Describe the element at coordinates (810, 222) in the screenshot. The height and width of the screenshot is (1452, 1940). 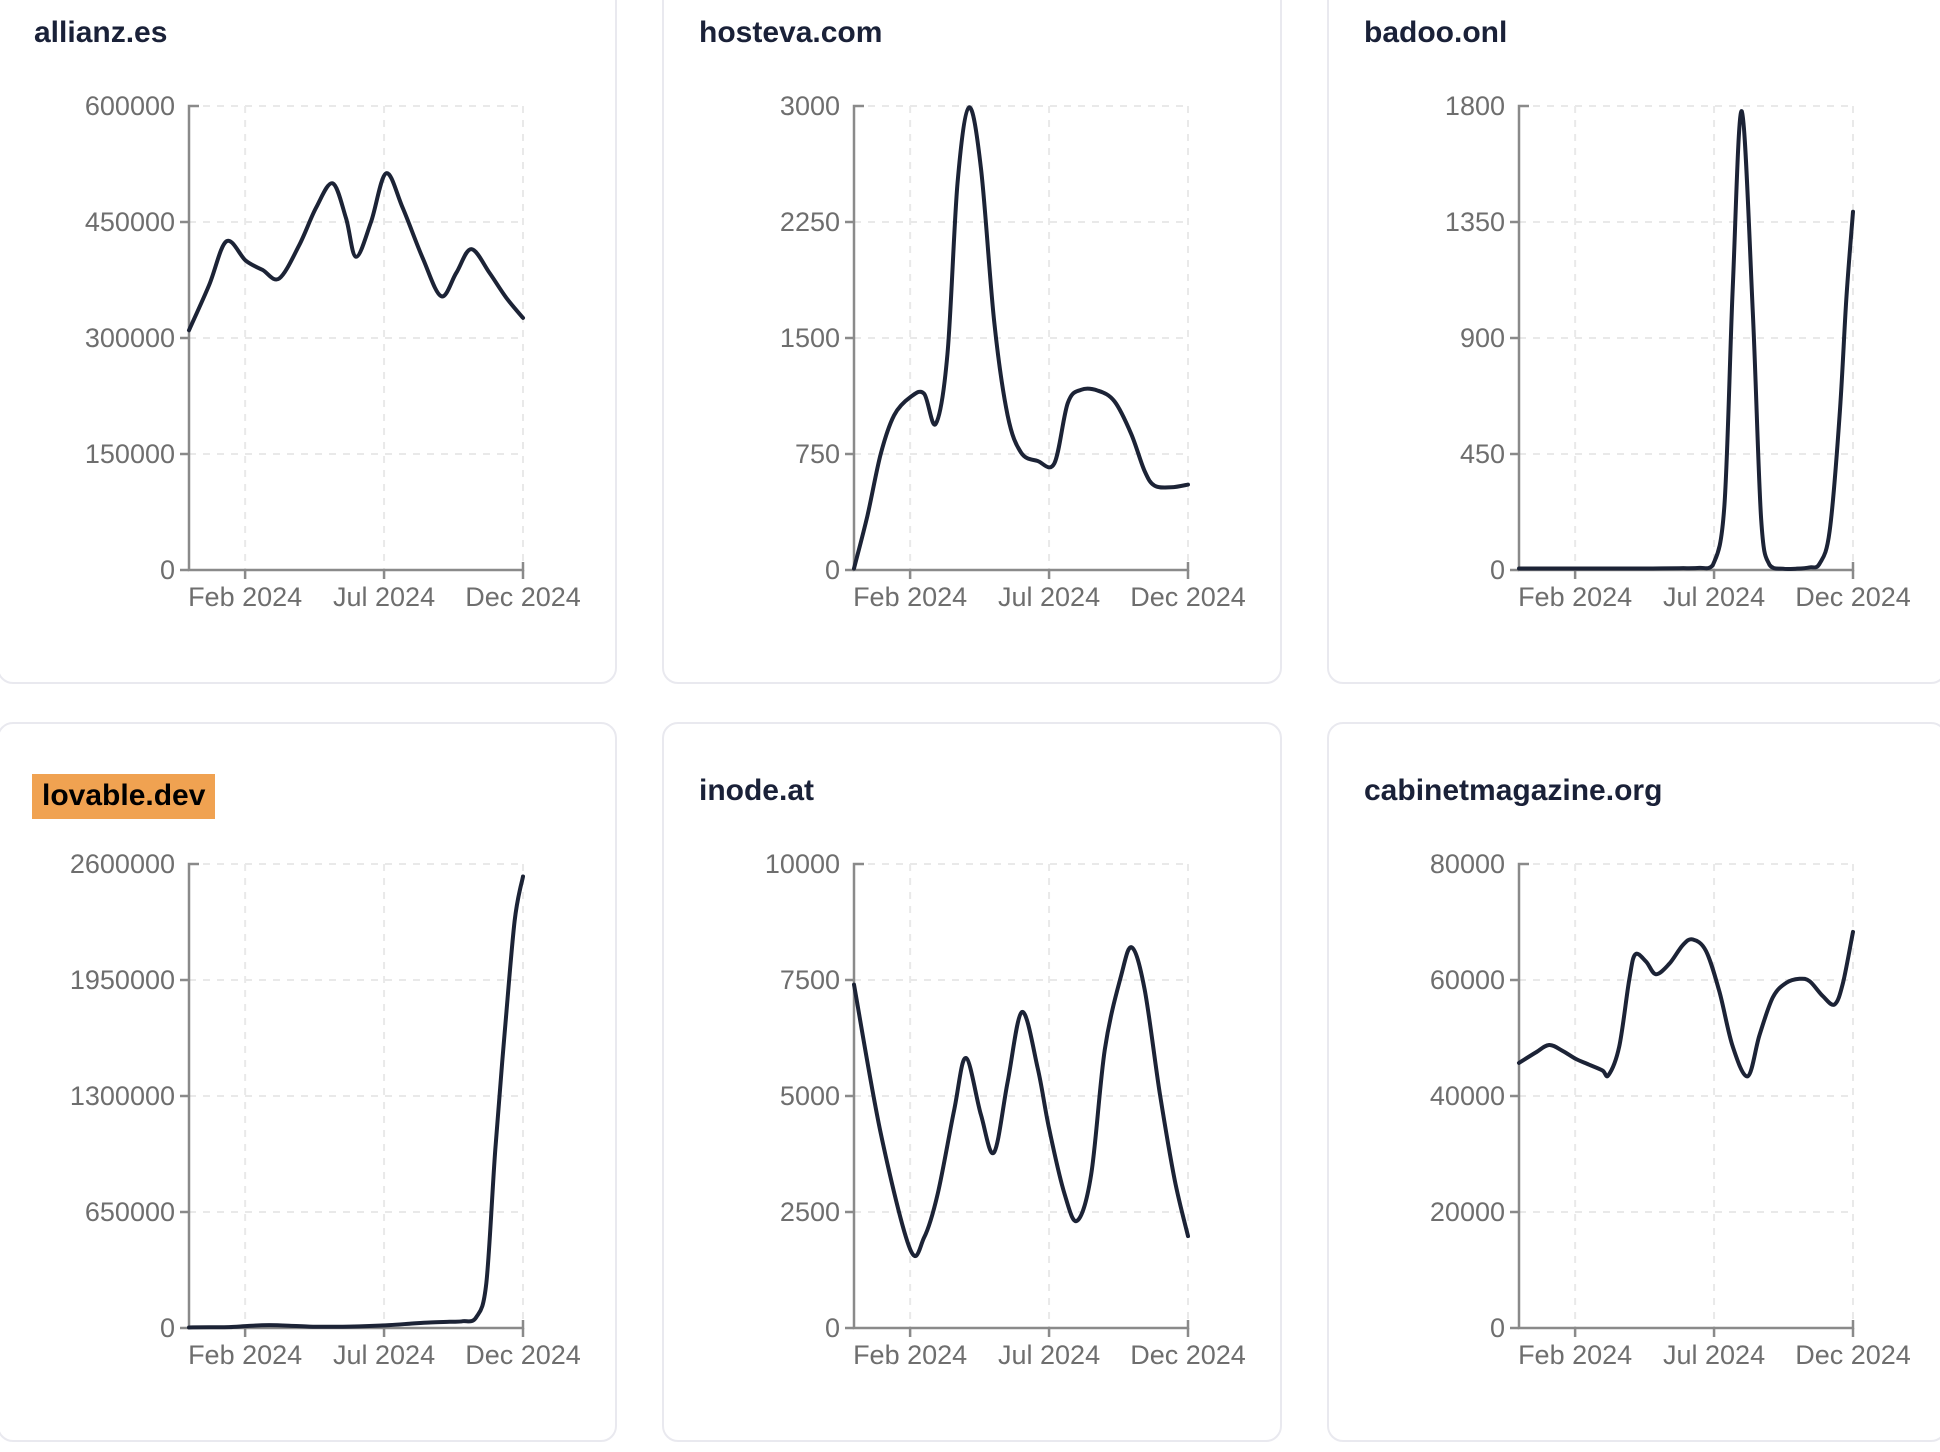
I see `y-tick-label: 2250` at that location.